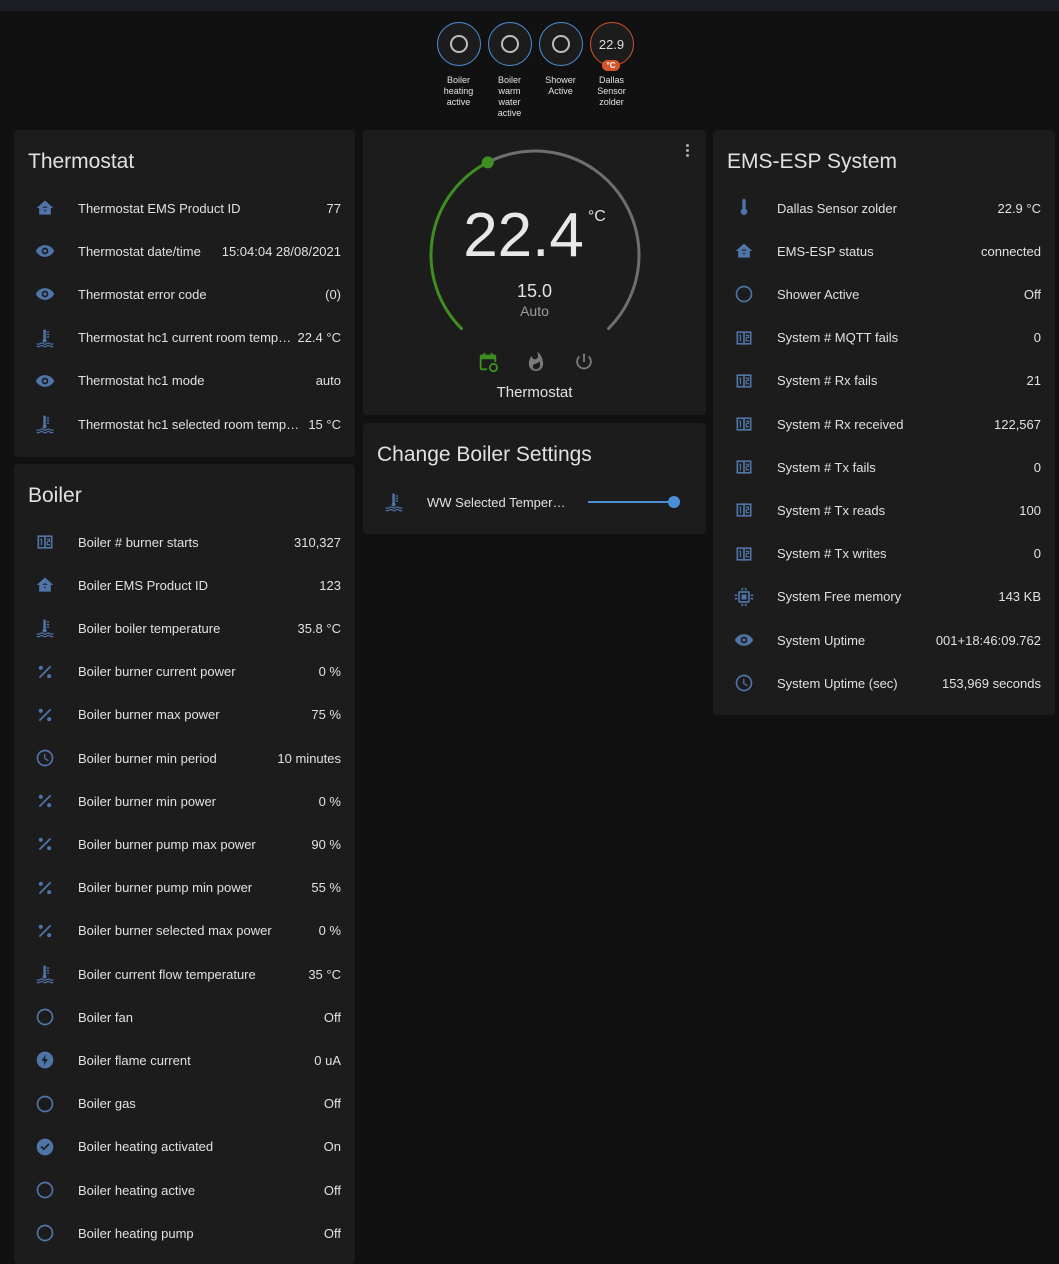 This screenshot has height=1264, width=1059. I want to click on entity-row: System # Tx writes 0, so click(884, 554).